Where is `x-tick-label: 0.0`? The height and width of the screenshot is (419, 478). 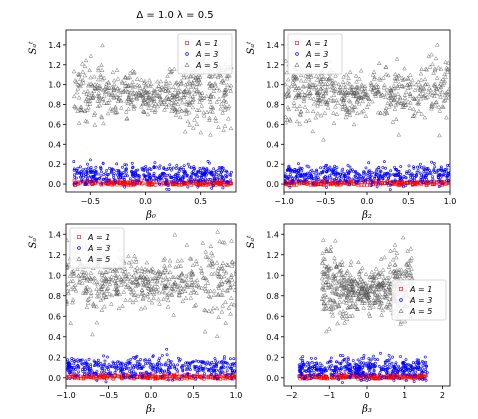 x-tick-label: 0.0 is located at coordinates (145, 201).